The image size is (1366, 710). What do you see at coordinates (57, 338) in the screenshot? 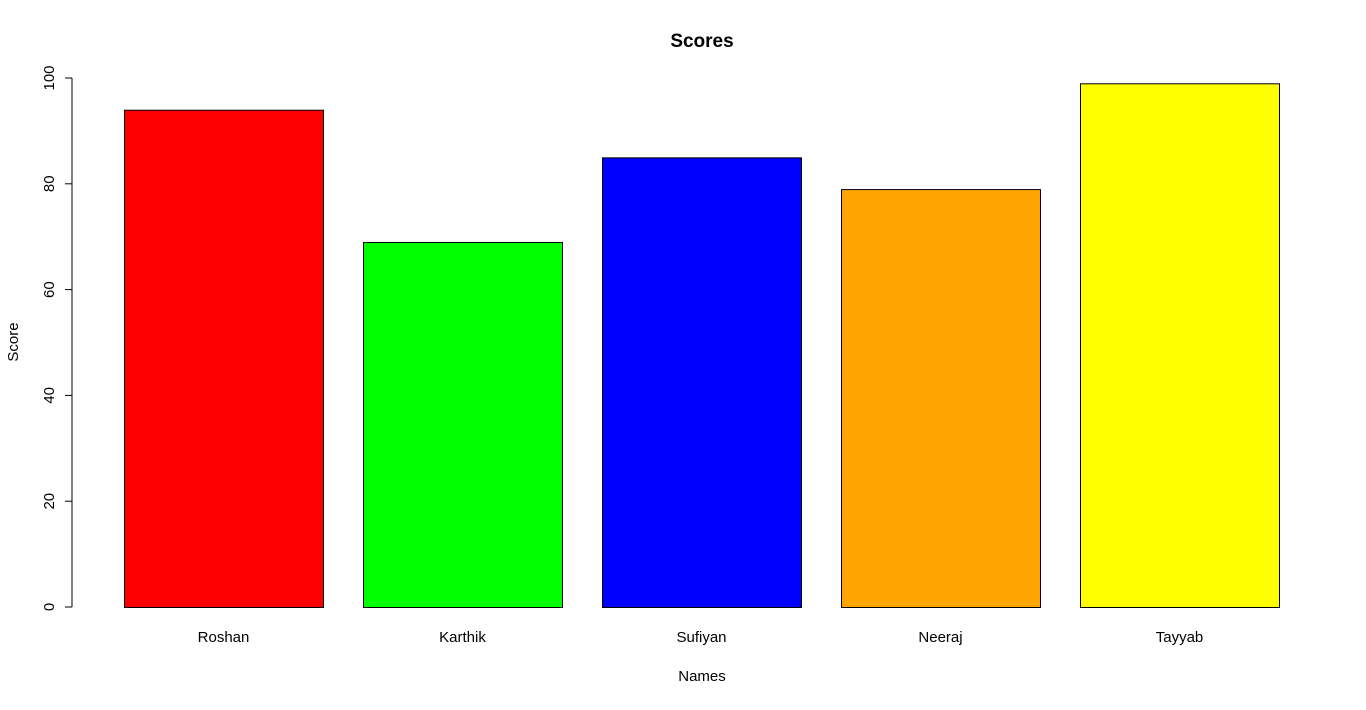
I see `y-axis: 0 20 40 60 80 100` at bounding box center [57, 338].